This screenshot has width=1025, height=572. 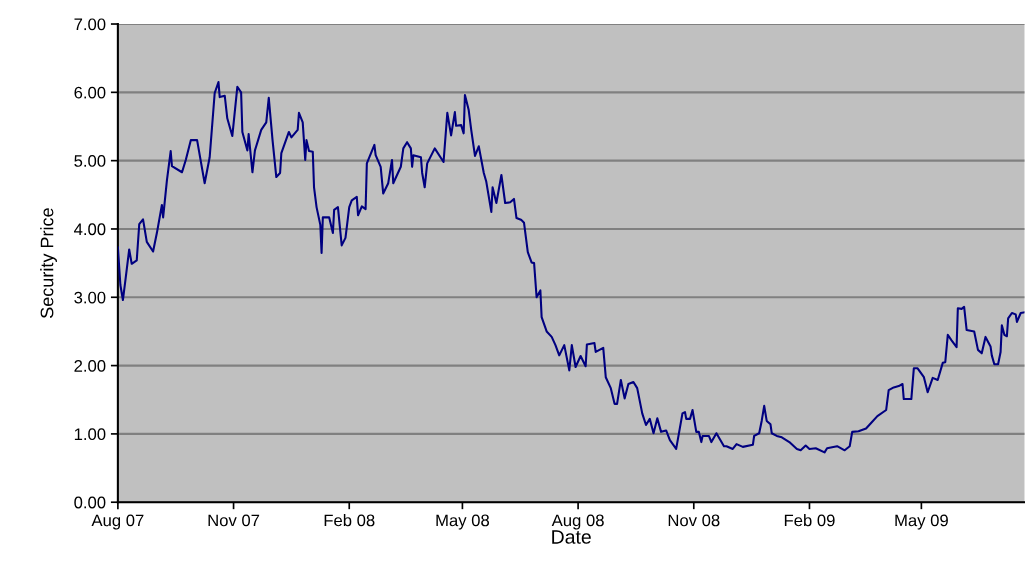 What do you see at coordinates (90, 365) in the screenshot?
I see `y-tick-label: 2.00` at bounding box center [90, 365].